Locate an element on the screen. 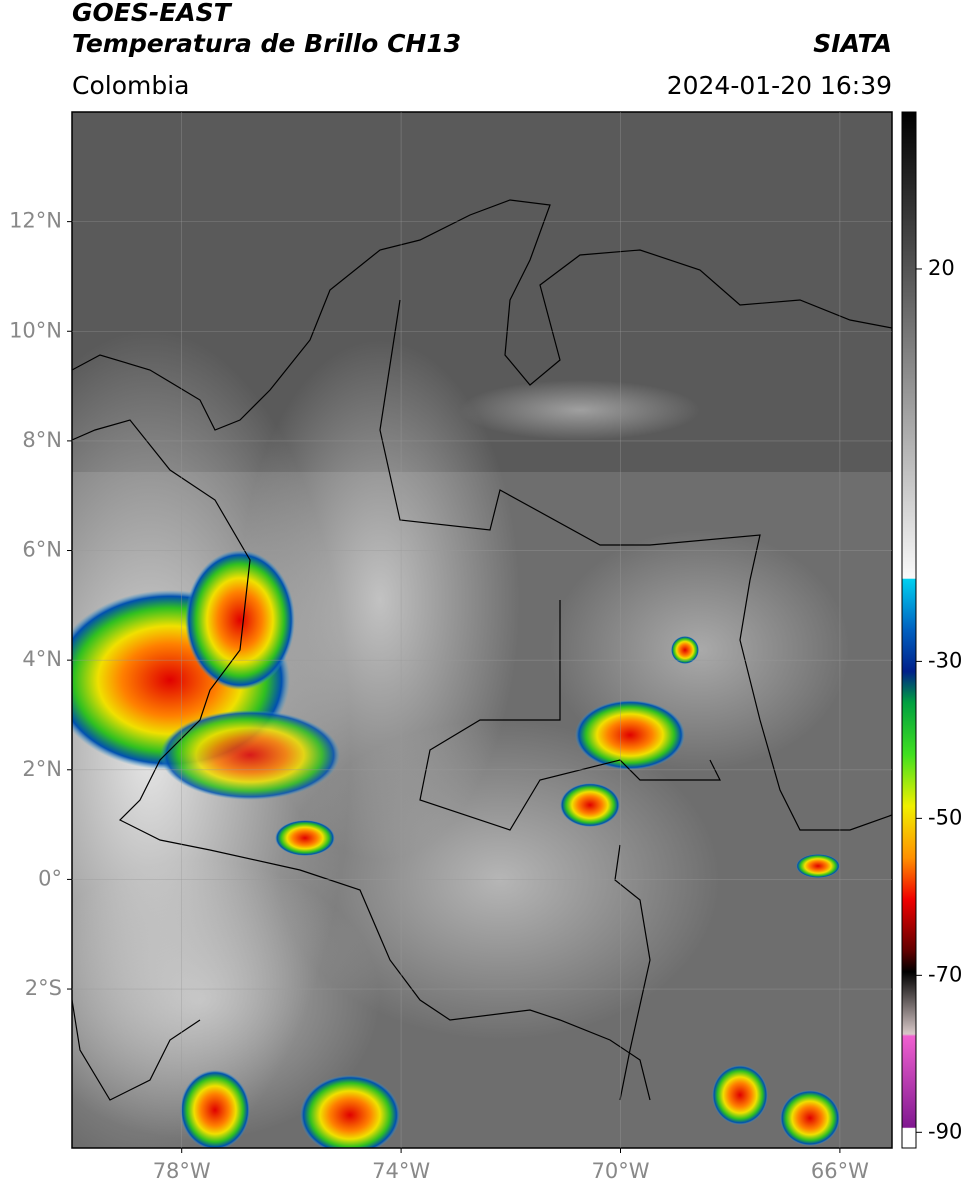 The width and height of the screenshot is (966, 1194). lat-tick-label: 2°S is located at coordinates (43, 988).